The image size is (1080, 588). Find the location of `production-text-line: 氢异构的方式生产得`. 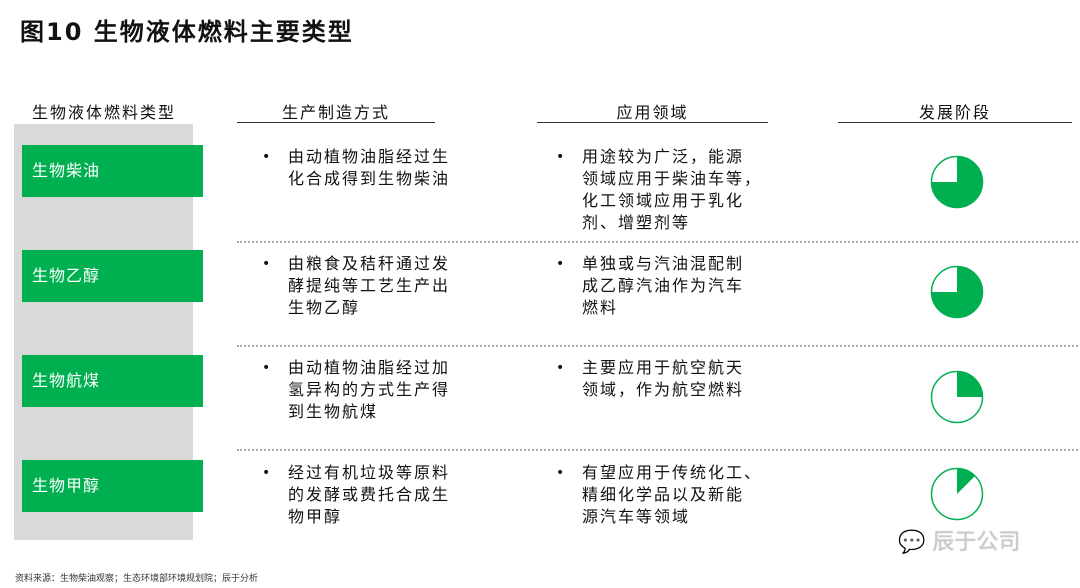

production-text-line: 氢异构的方式生产得 is located at coordinates (369, 389).